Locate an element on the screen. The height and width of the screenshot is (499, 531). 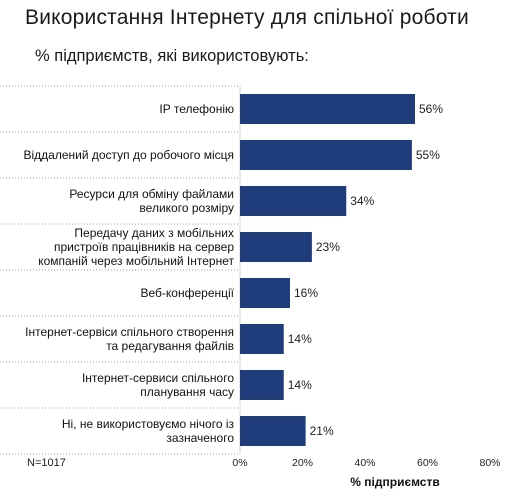
x-tick-label: 40% is located at coordinates (364, 463).